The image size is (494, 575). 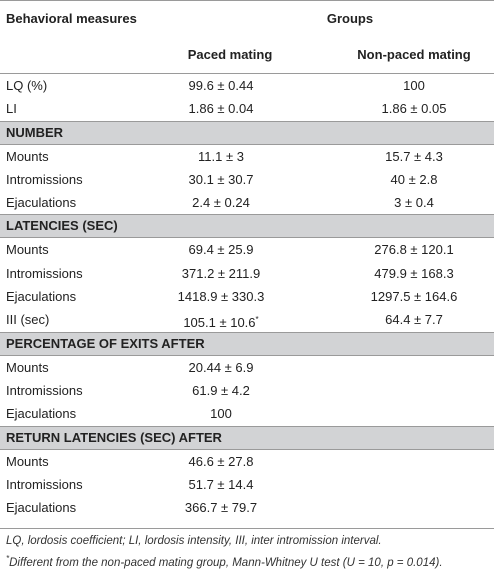 What do you see at coordinates (247, 18) in the screenshot?
I see `table-header-row-1: Behavioral measures Groups` at bounding box center [247, 18].